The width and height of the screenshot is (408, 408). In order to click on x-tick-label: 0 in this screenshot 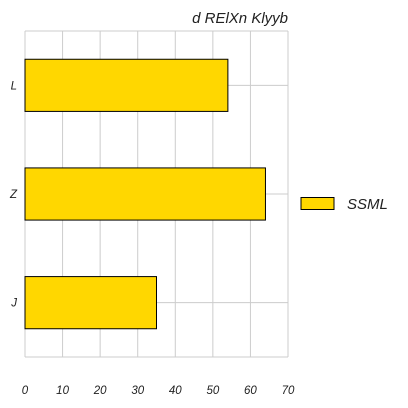, I will do `click(25, 391)`.